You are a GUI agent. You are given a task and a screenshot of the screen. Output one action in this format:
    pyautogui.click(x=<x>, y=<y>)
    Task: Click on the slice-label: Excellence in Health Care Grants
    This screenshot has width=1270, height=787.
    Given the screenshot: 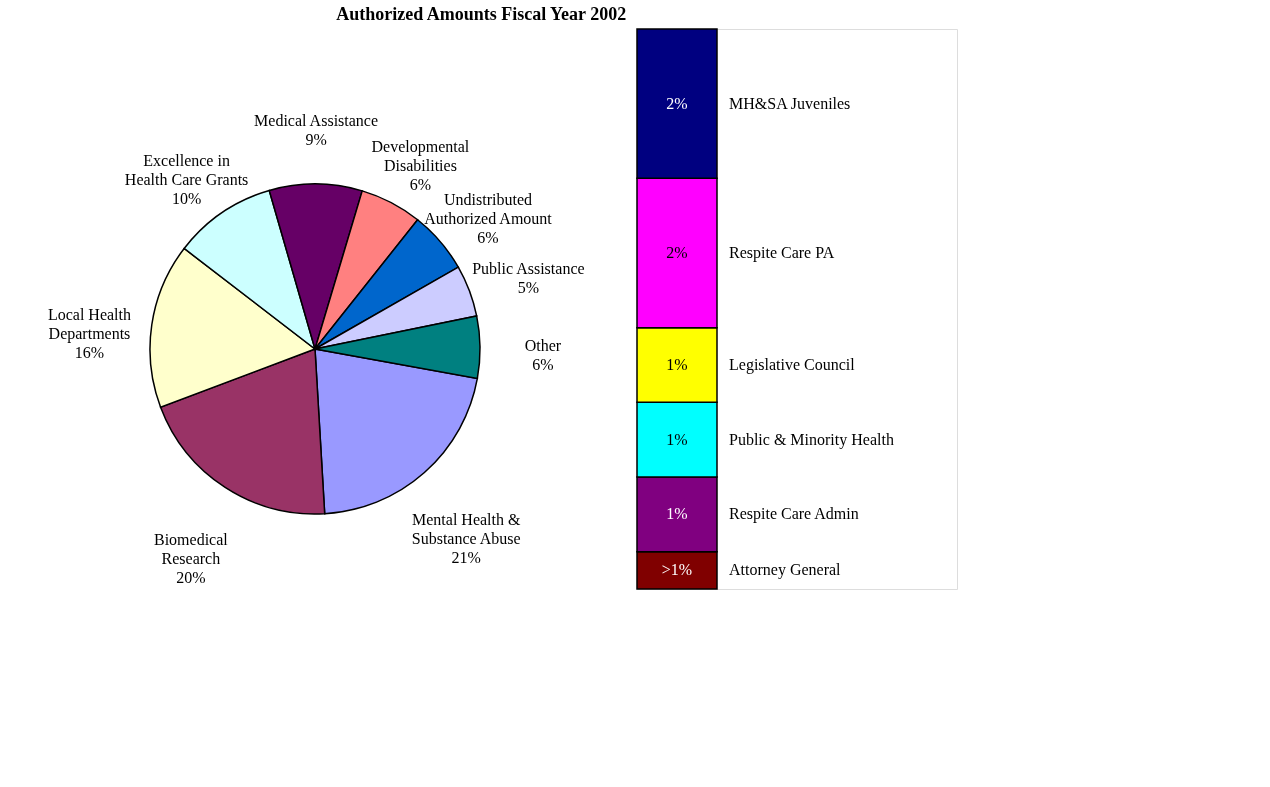 What is the action you would take?
    pyautogui.click(x=186, y=169)
    